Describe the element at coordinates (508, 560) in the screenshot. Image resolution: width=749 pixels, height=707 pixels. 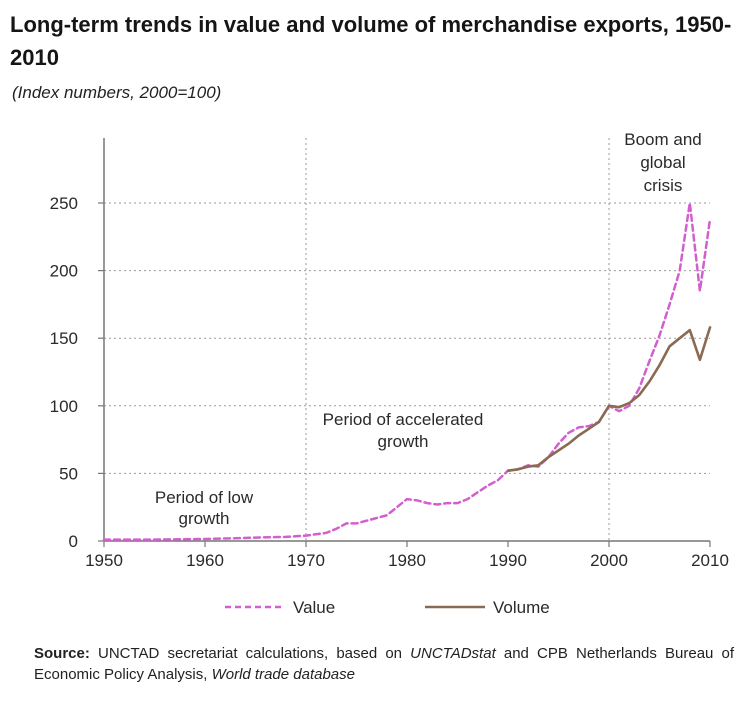
I see `x-tick-label-1990: 1990` at that location.